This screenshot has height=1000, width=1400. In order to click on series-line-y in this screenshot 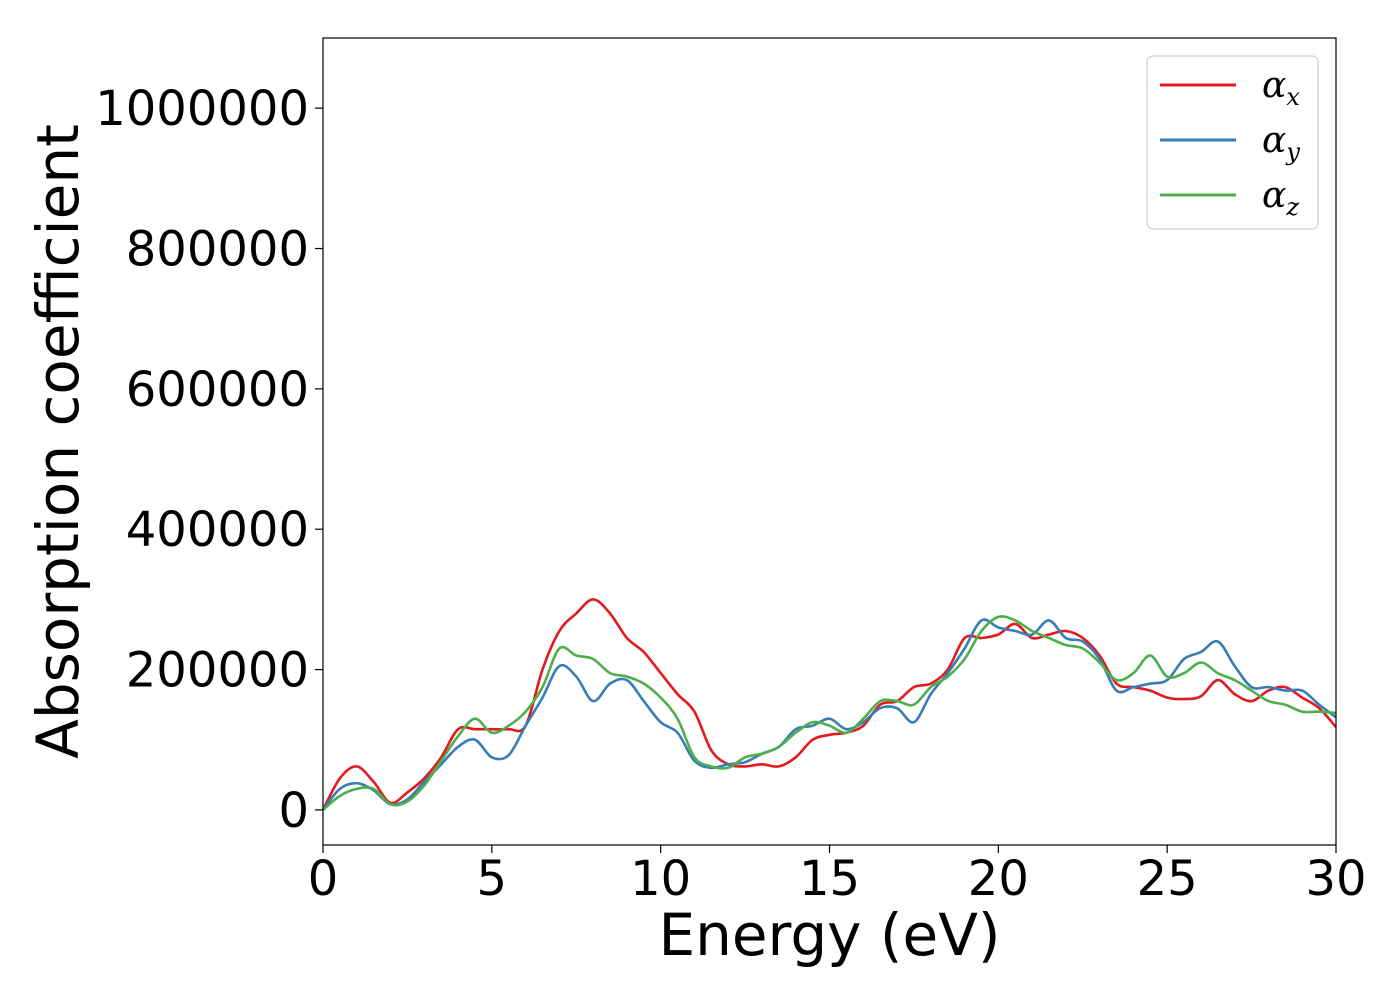, I will do `click(829, 714)`.